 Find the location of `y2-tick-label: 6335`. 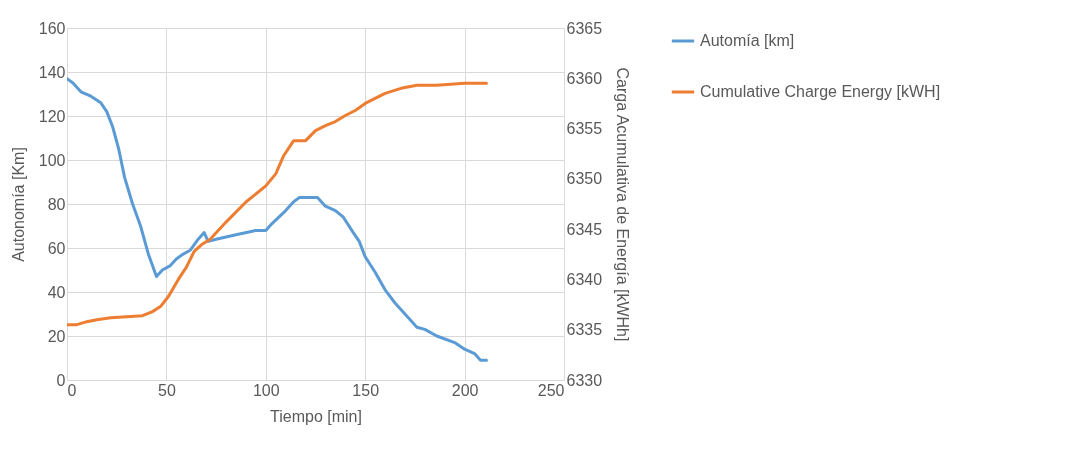

y2-tick-label: 6335 is located at coordinates (584, 330).